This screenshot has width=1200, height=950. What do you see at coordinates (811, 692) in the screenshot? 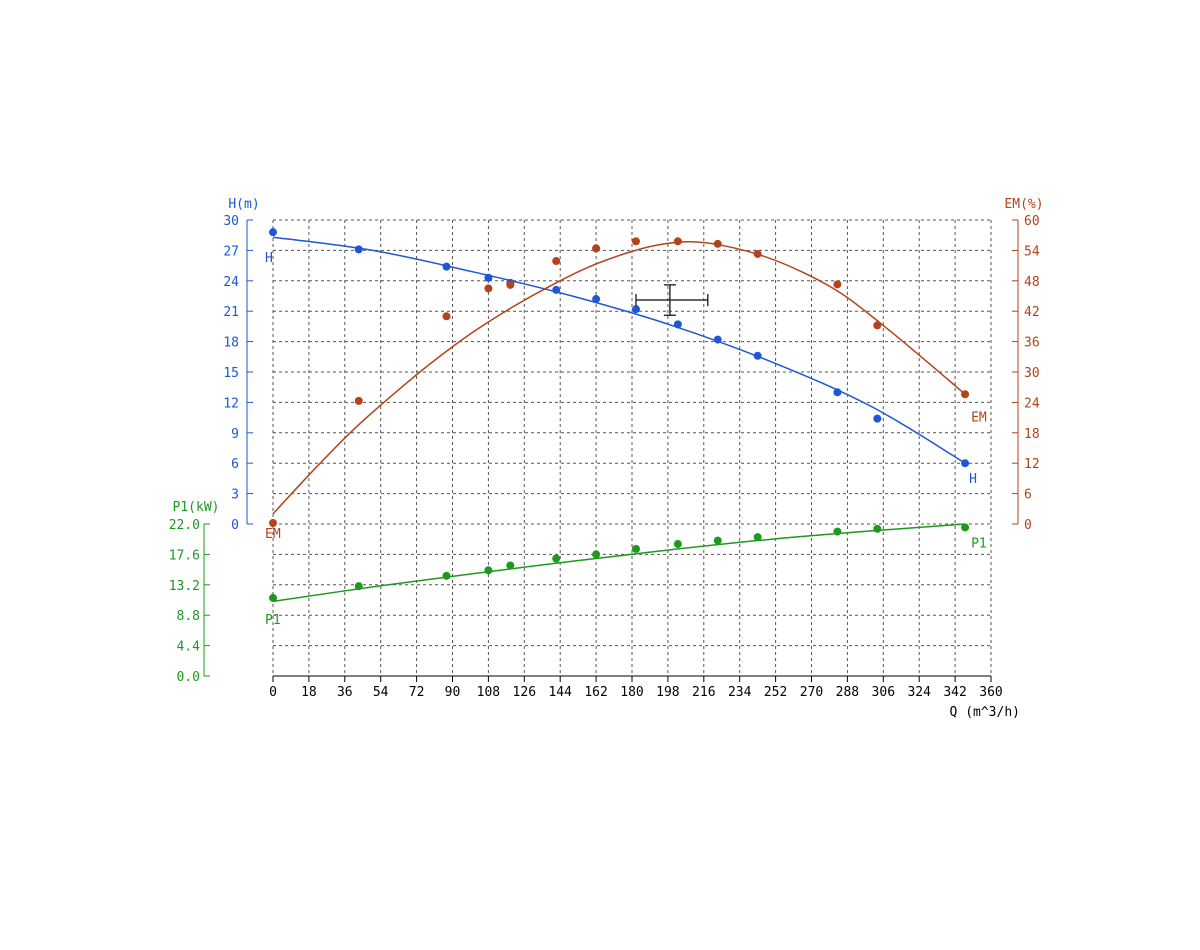
I see `x-tick-label: 270` at bounding box center [811, 692].